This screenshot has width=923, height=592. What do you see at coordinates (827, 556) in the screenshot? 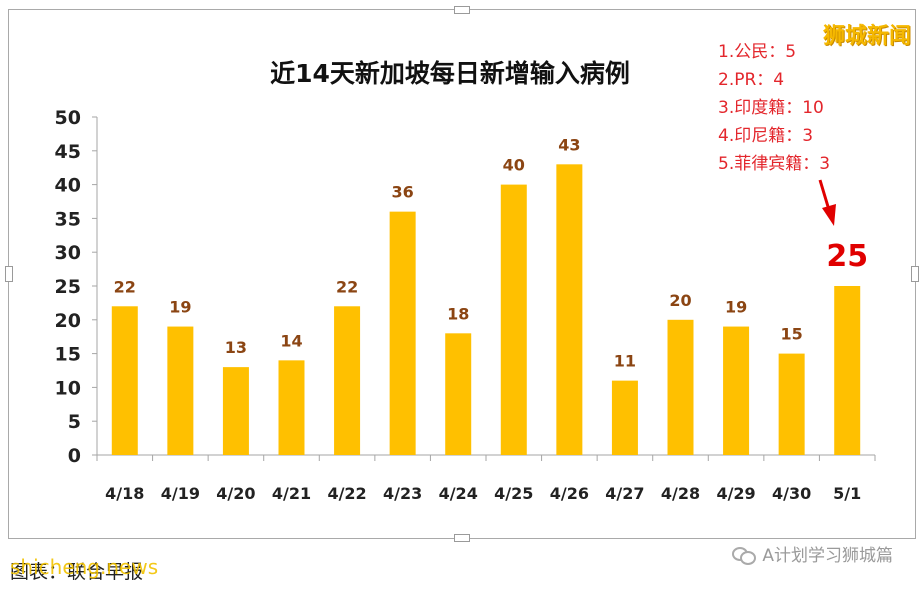
I see `wechat-account-name: A计划学习狮城篇` at bounding box center [827, 556].